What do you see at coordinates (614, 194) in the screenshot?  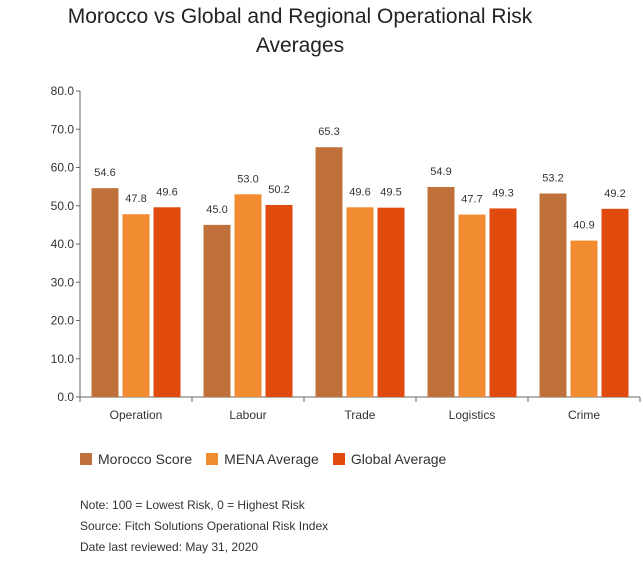 I see `bar-value-label: 49.2` at bounding box center [614, 194].